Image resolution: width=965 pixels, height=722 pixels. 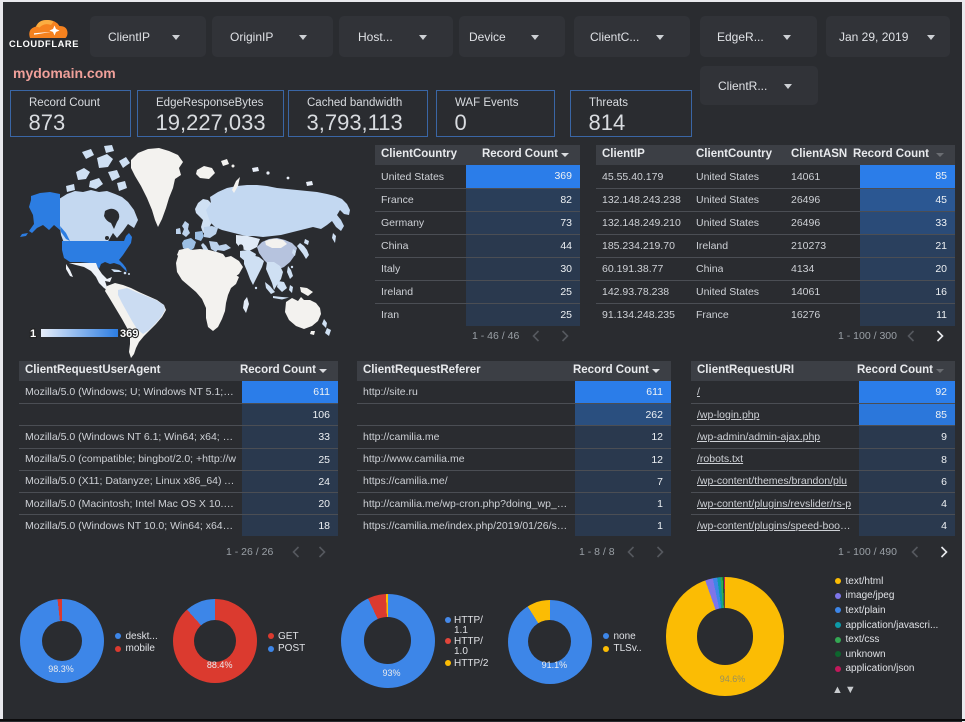 I want to click on svg-text: CLOUDFLARE, so click(x=44, y=44).